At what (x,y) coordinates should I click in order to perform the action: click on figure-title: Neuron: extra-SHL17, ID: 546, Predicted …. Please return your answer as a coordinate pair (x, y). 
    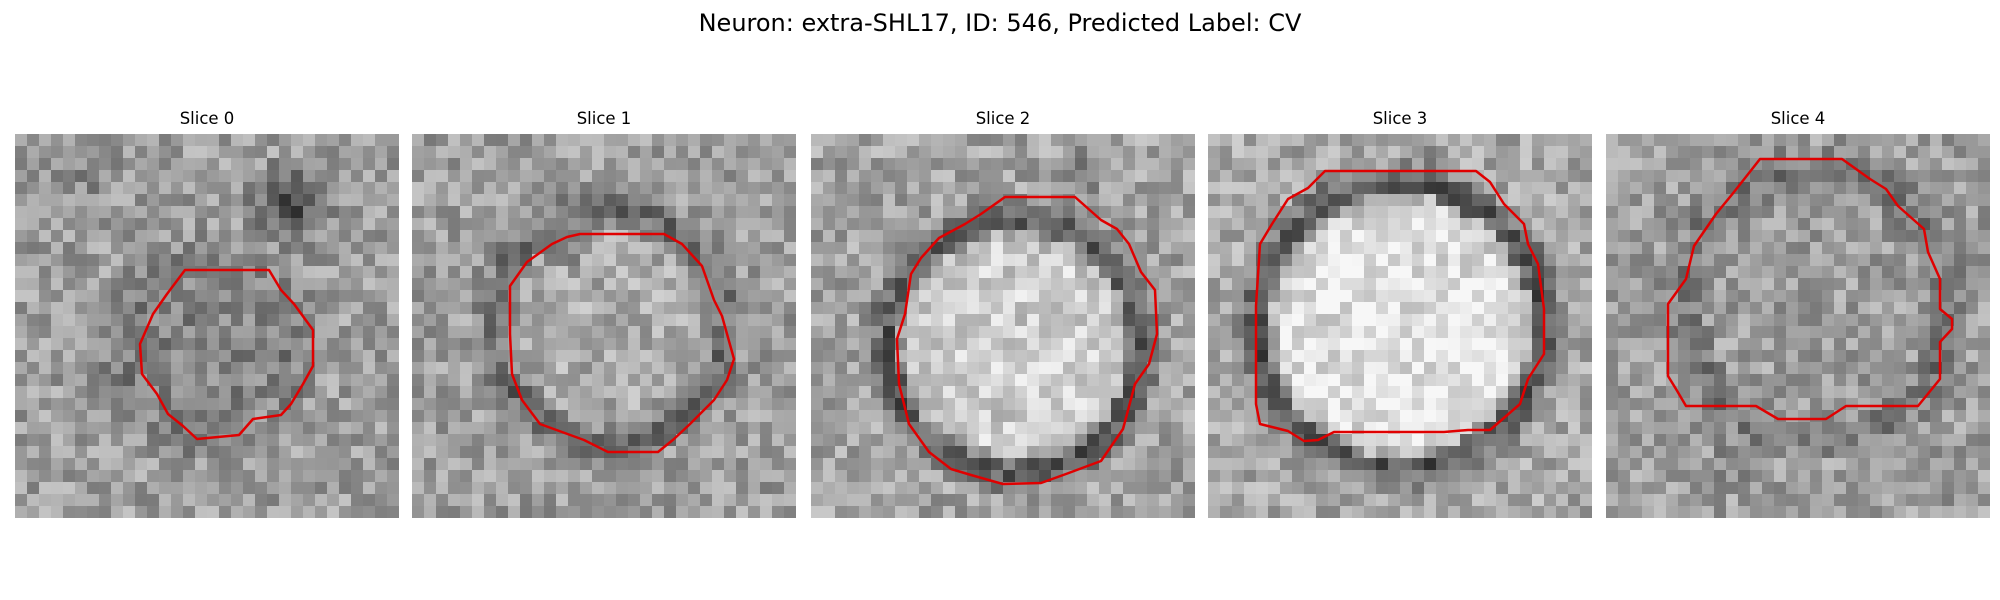
    Looking at the image, I should click on (1000, 23).